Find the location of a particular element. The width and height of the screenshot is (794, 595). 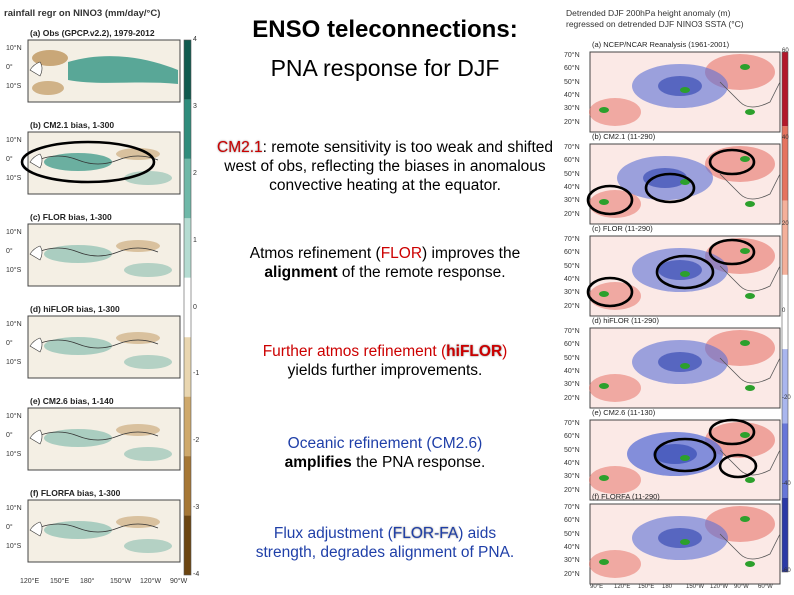

rainfall-panel-label: (b) CM2.1 bias, 1-300 is located at coordinates (72, 125).